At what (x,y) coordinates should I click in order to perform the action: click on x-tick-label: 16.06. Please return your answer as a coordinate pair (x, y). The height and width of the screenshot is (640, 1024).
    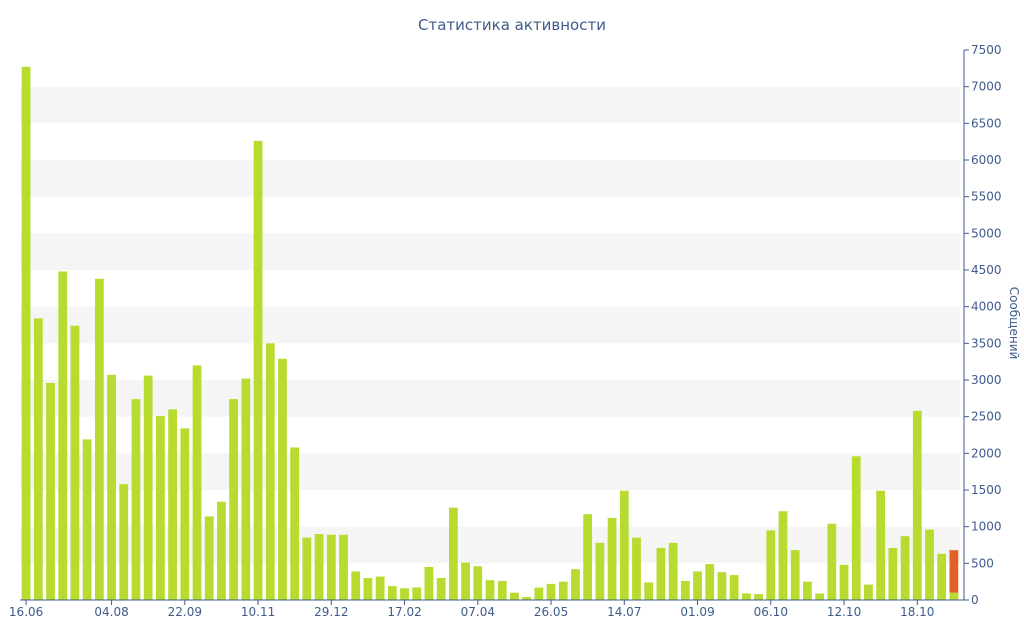
    Looking at the image, I should click on (26, 612).